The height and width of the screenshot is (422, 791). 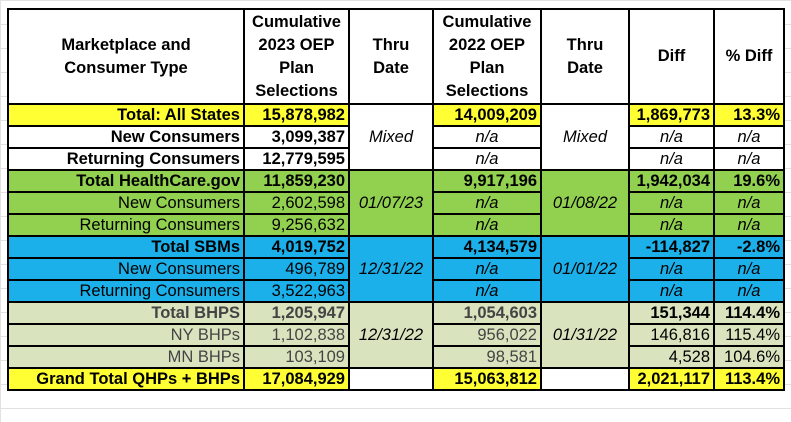 I want to click on value-2023: 103,109, so click(x=296, y=357).